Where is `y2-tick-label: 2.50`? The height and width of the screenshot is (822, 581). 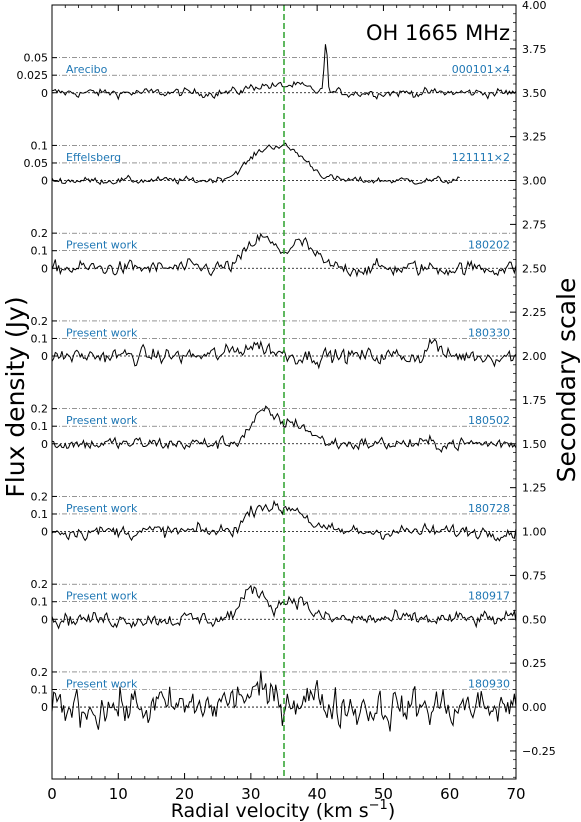 y2-tick-label: 2.50 is located at coordinates (534, 268).